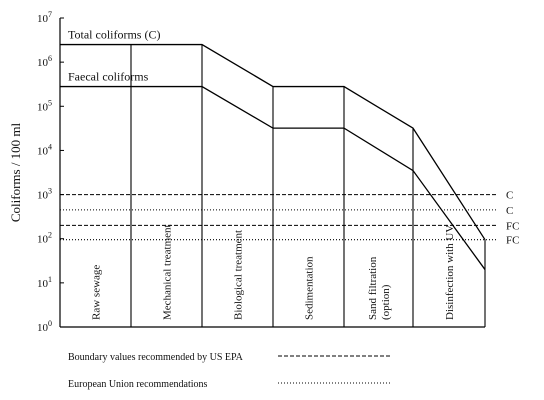  Describe the element at coordinates (15, 172) in the screenshot. I see `y-axis-title: Coliforms / 100 ml` at that location.